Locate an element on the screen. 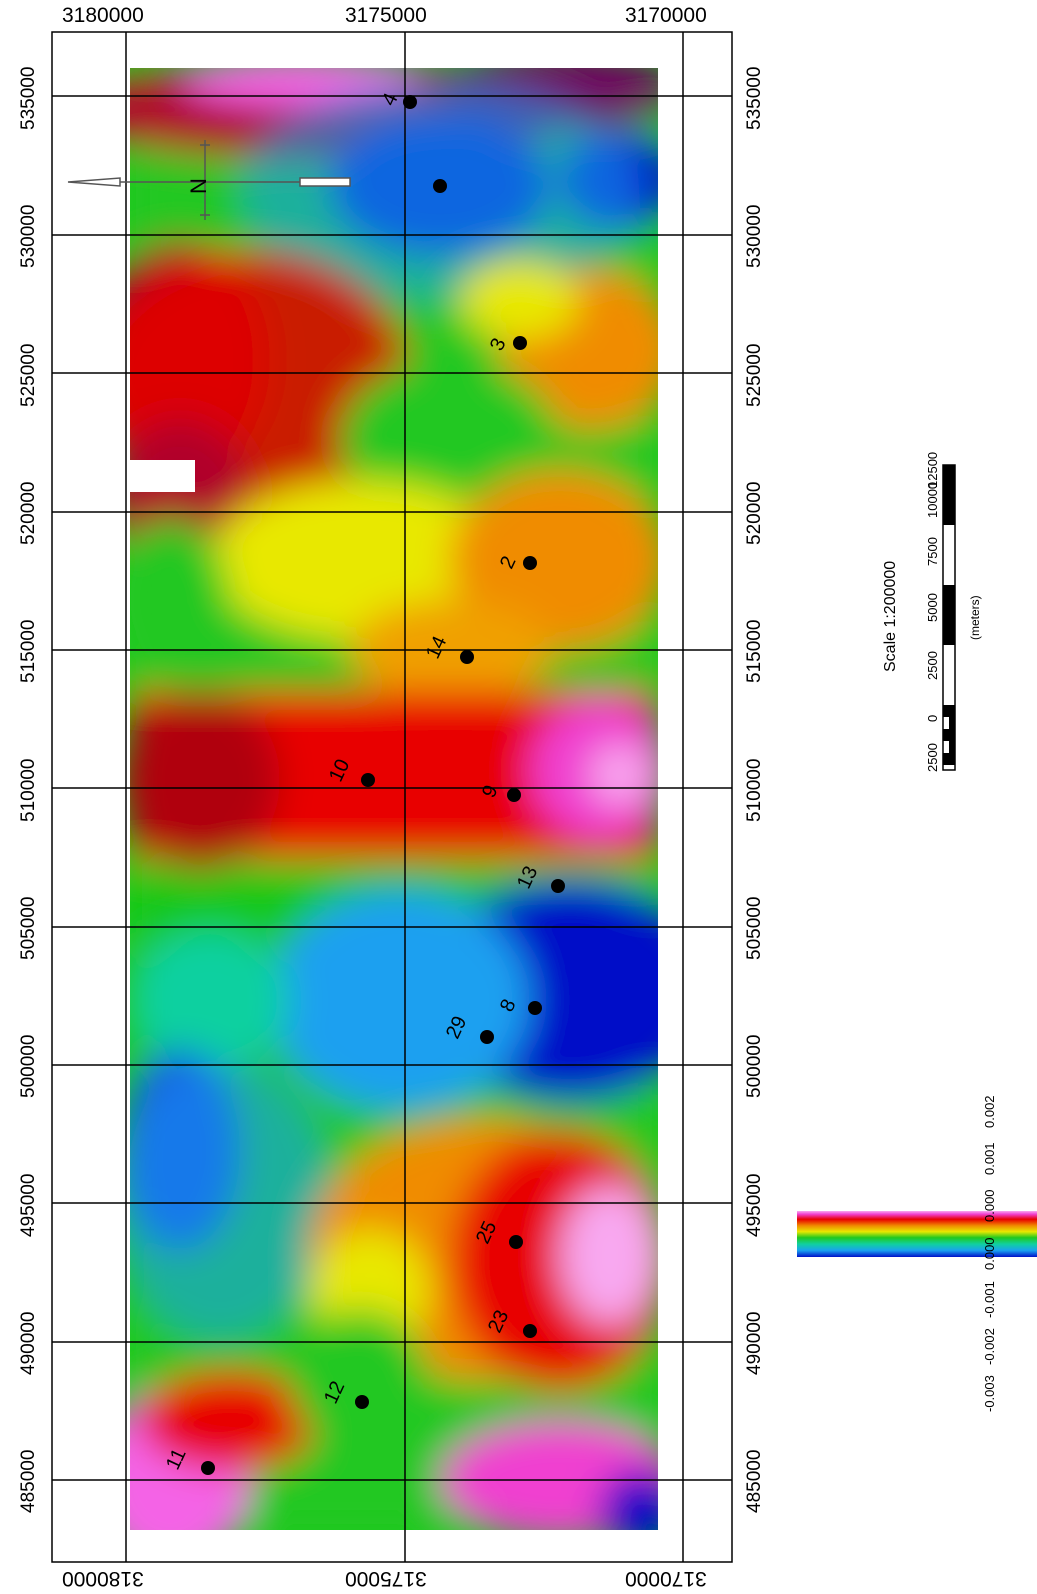  right-tick-label: 495000 is located at coordinates (754, 1205).